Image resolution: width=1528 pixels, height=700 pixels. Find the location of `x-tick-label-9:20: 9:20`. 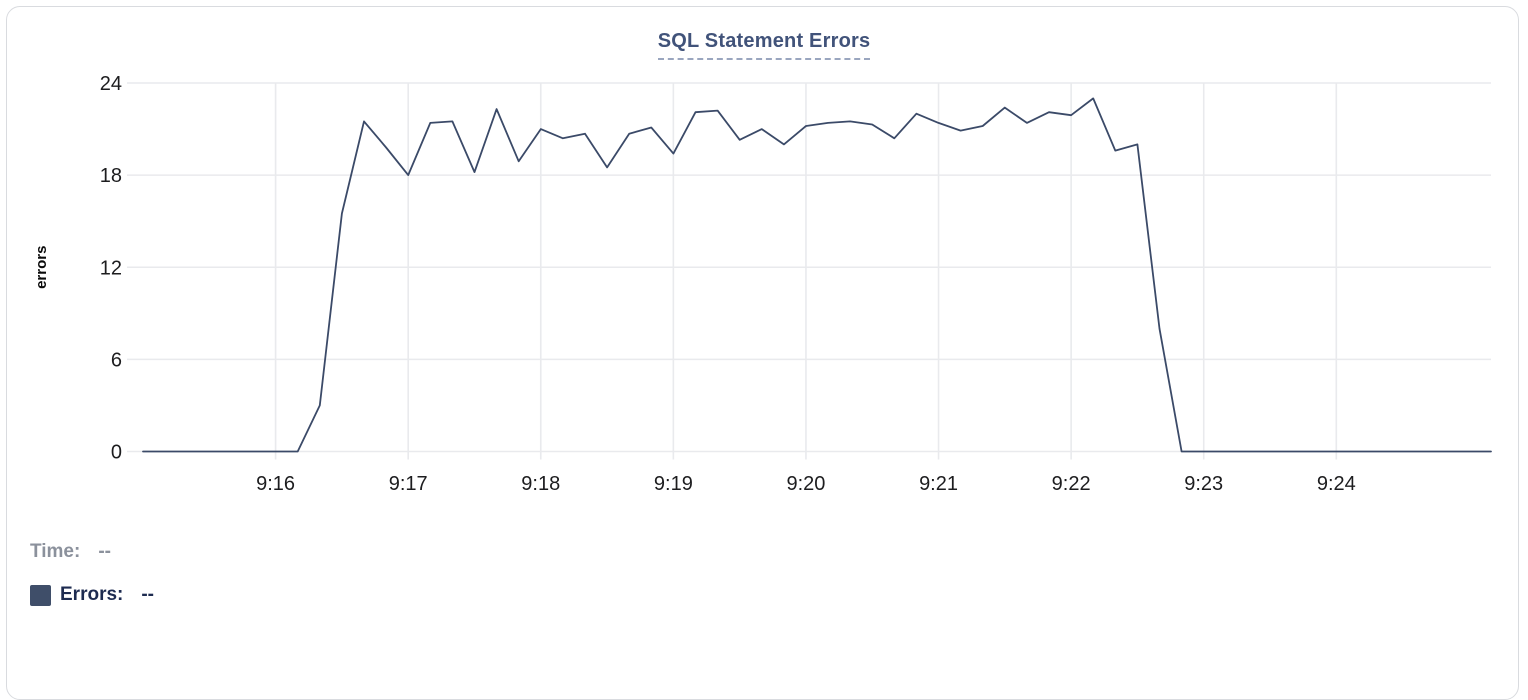

x-tick-label-9:20: 9:20 is located at coordinates (805, 484).